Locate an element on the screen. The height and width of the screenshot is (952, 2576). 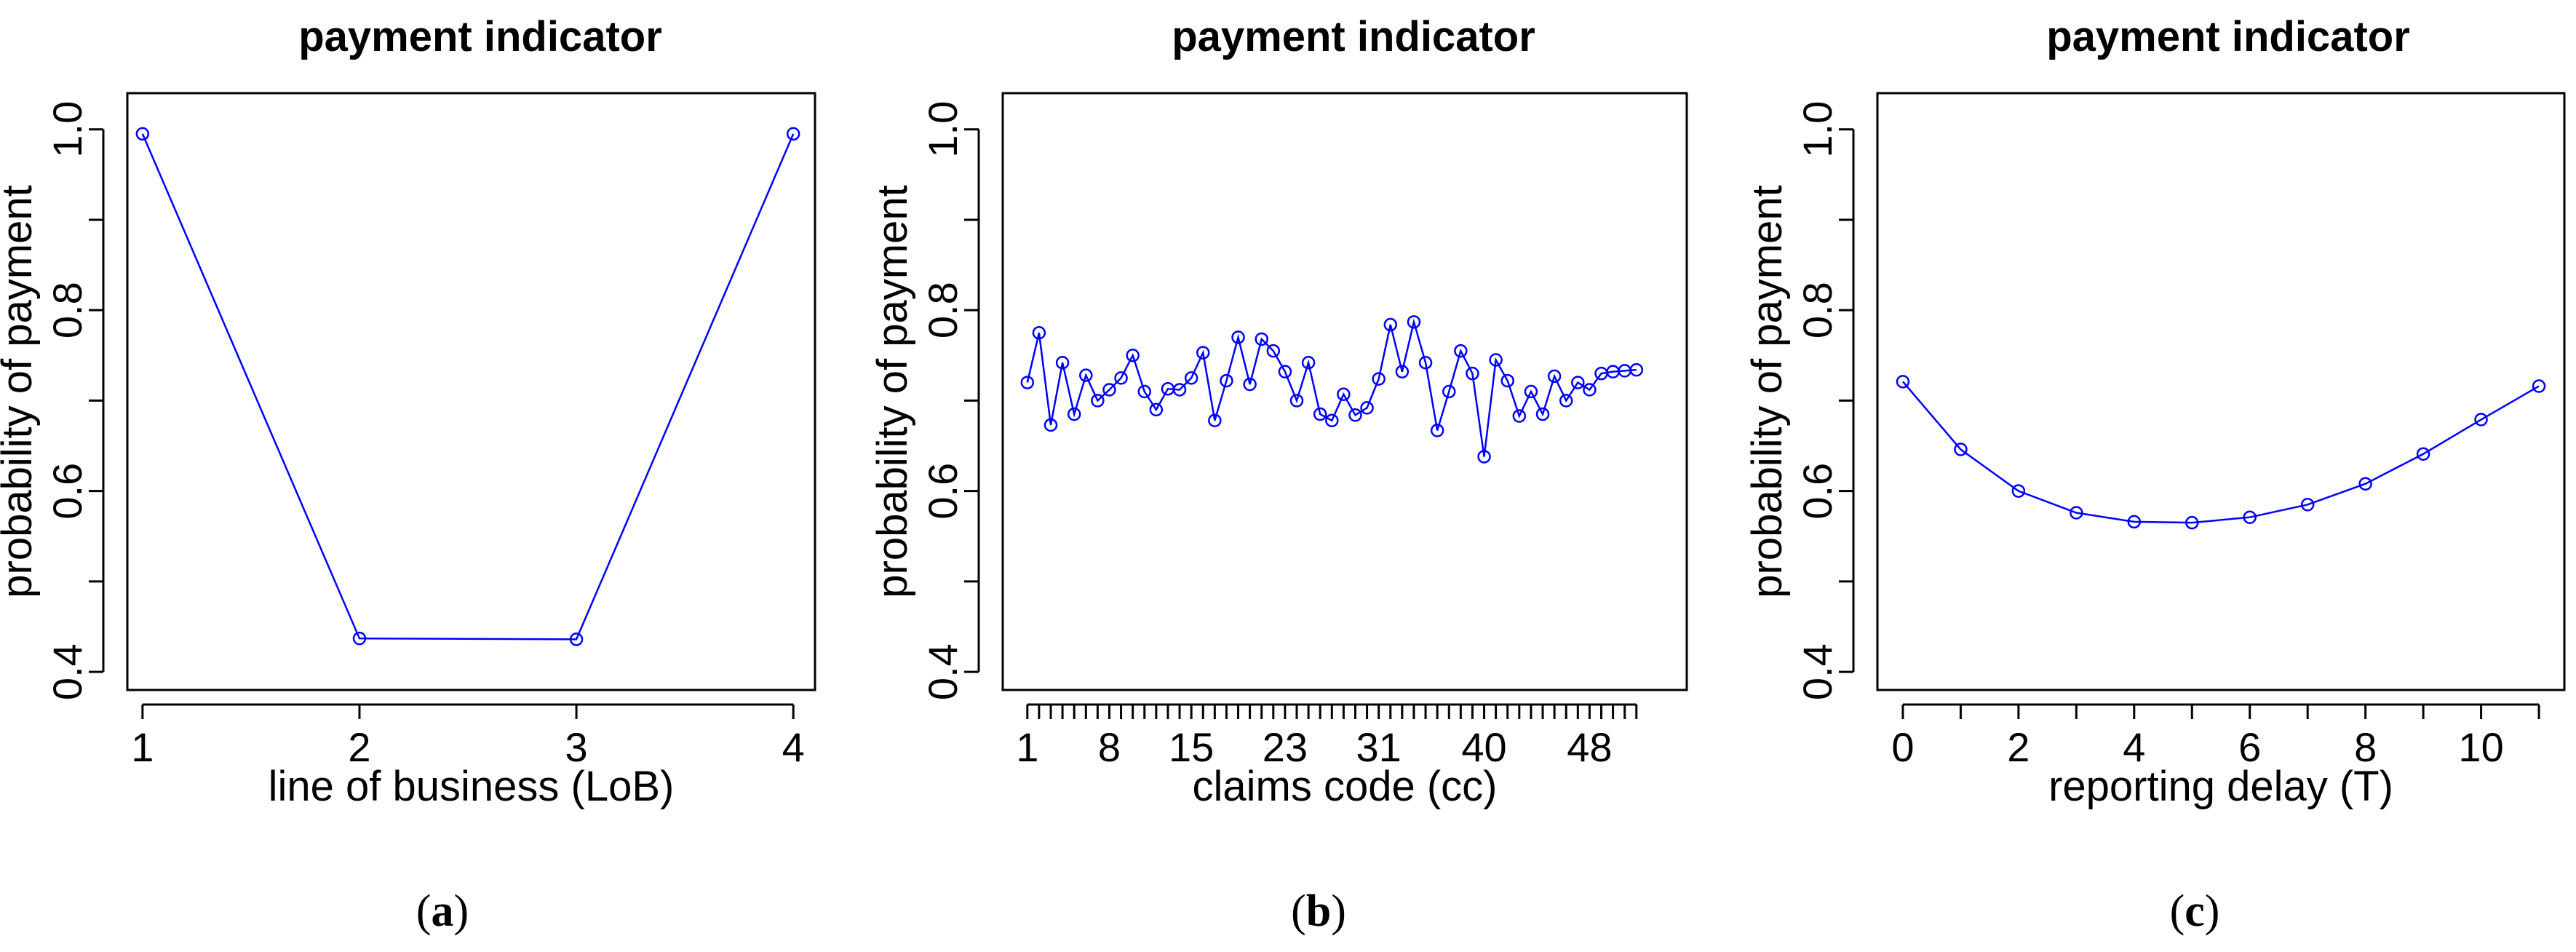
panel-caption-letter: c is located at coordinates (2195, 911).